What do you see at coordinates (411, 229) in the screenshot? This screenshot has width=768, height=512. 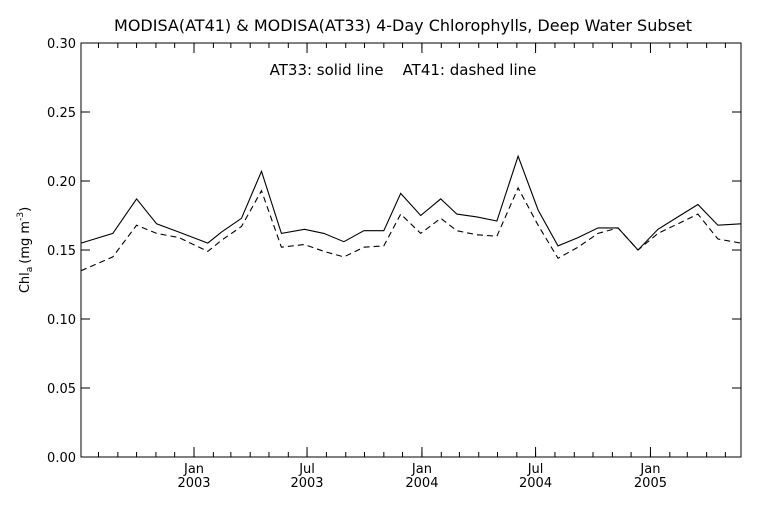 I see `series-line-at41` at bounding box center [411, 229].